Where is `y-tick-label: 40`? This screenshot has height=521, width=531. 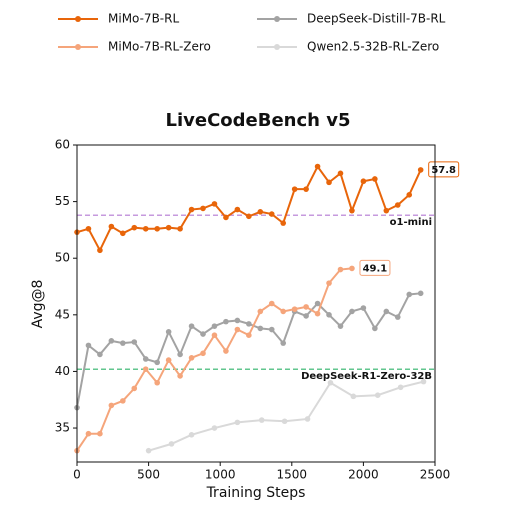
y-tick-label: 40 is located at coordinates (62, 371).